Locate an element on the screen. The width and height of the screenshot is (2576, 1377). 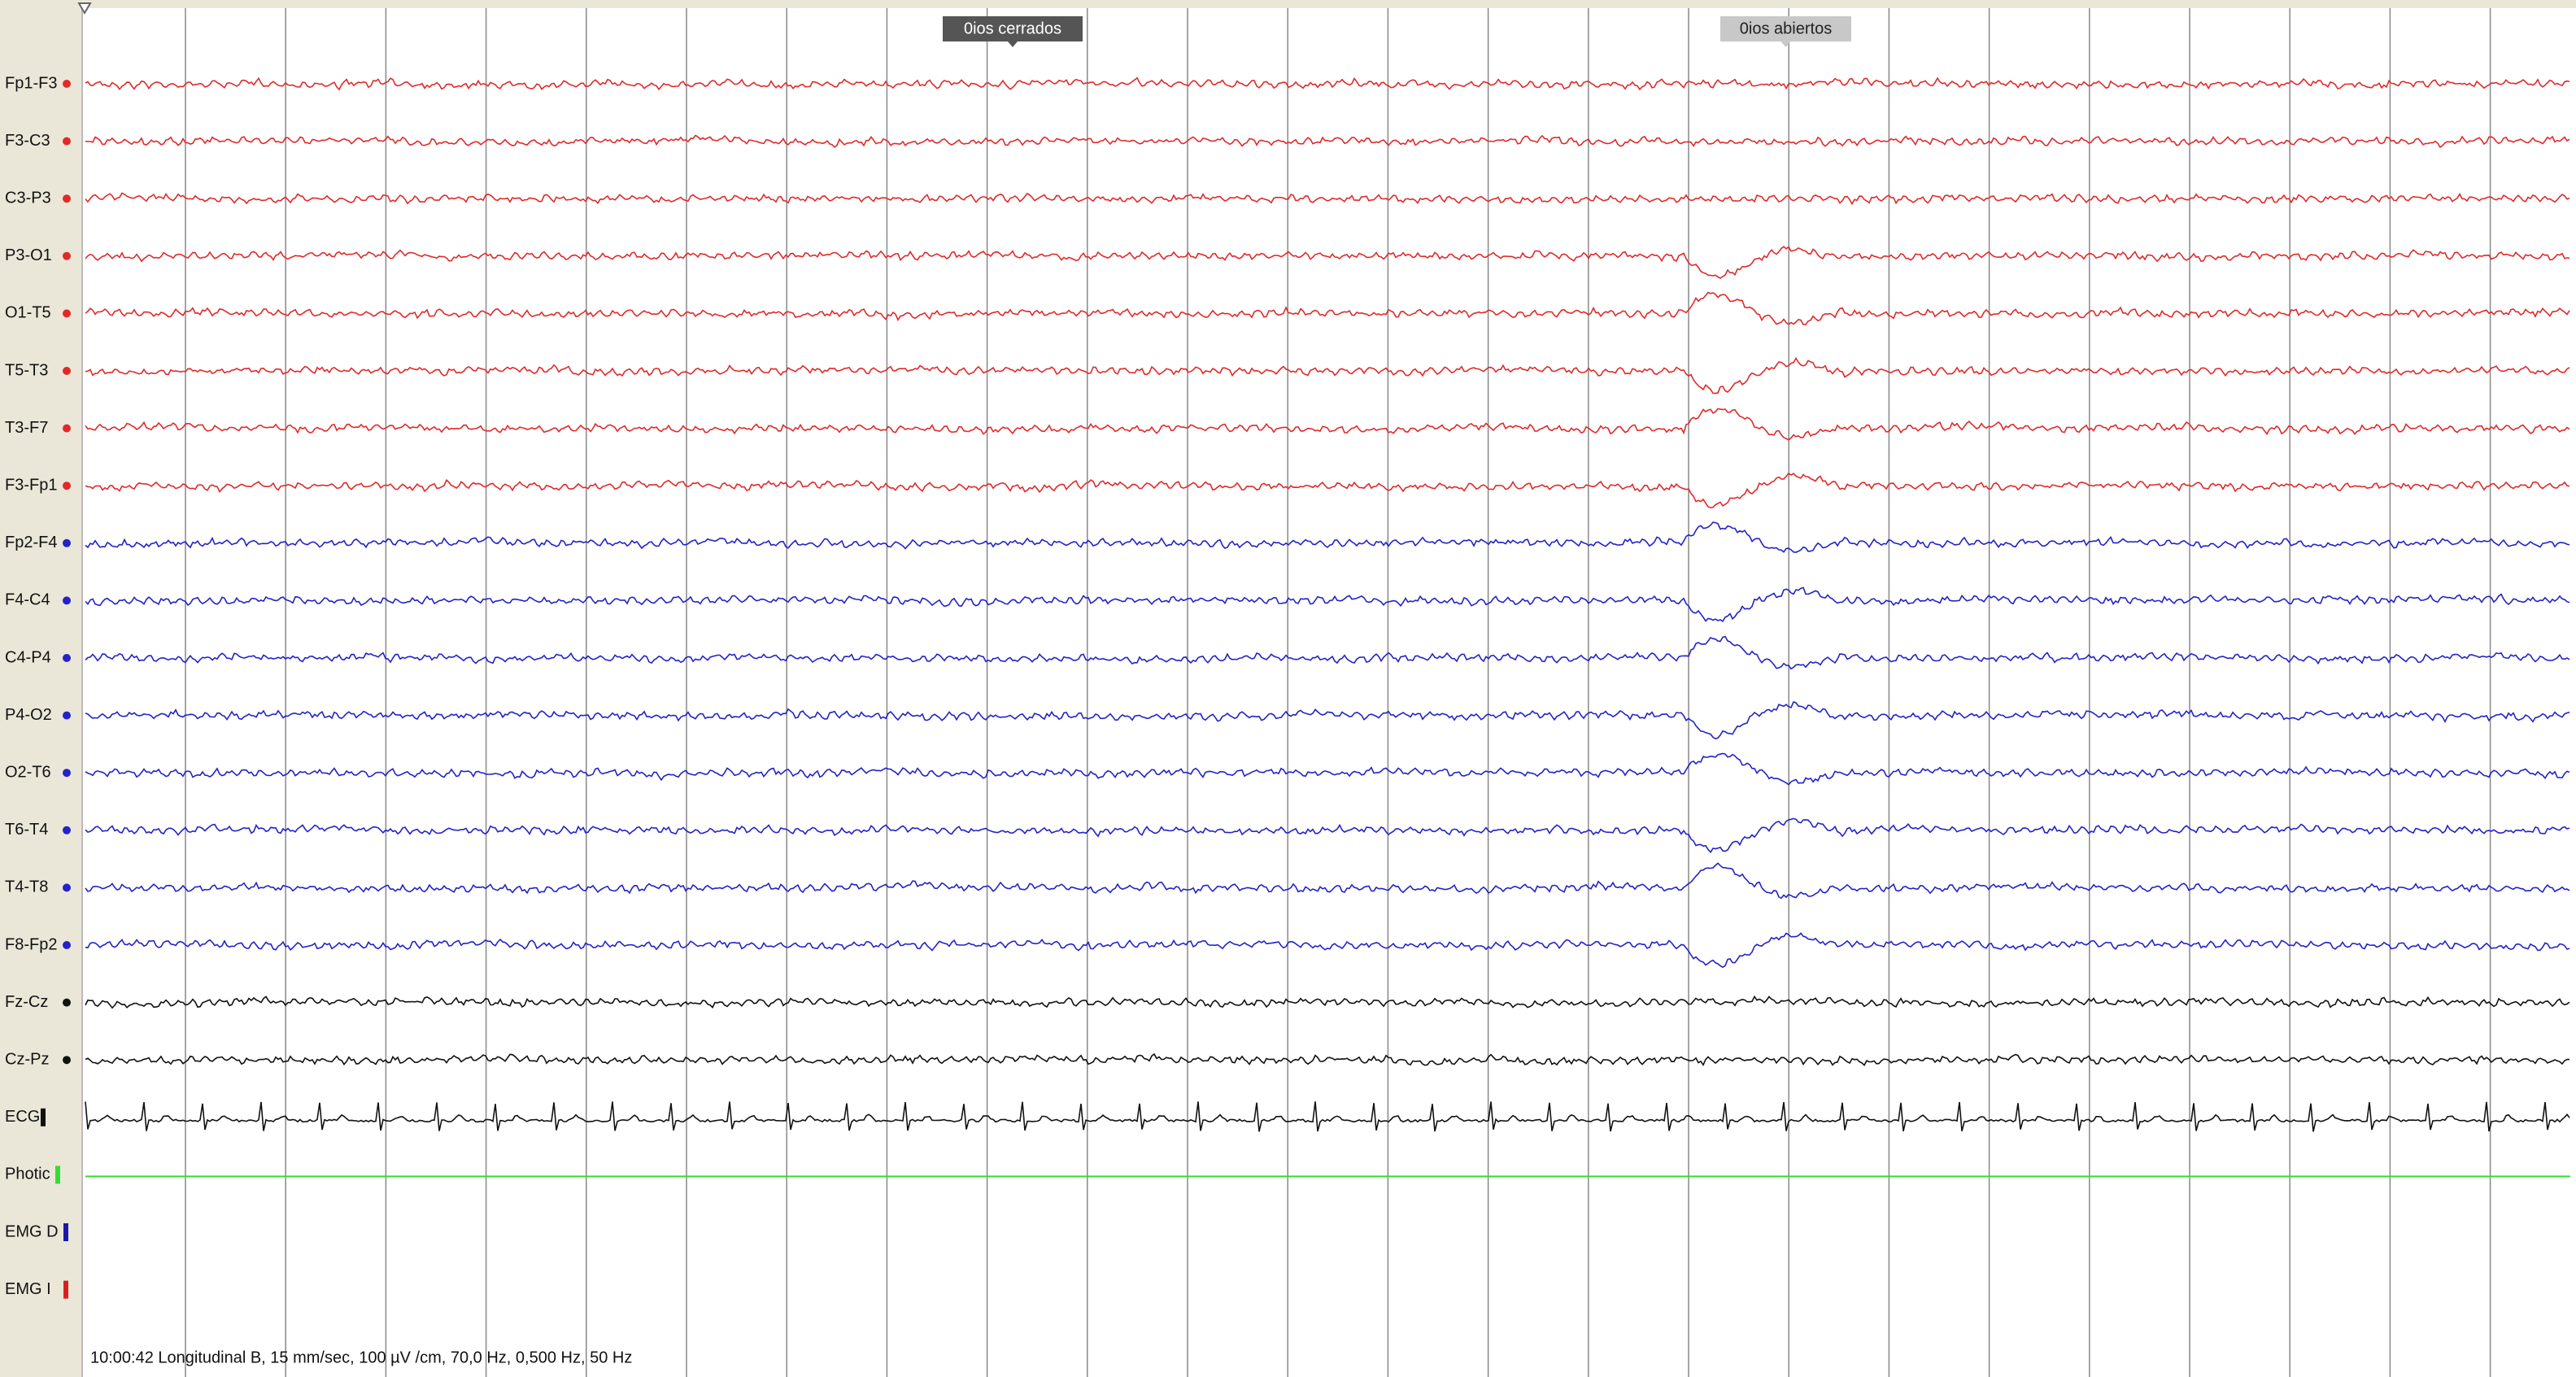
channel-label: F3-C3 is located at coordinates (27, 141).